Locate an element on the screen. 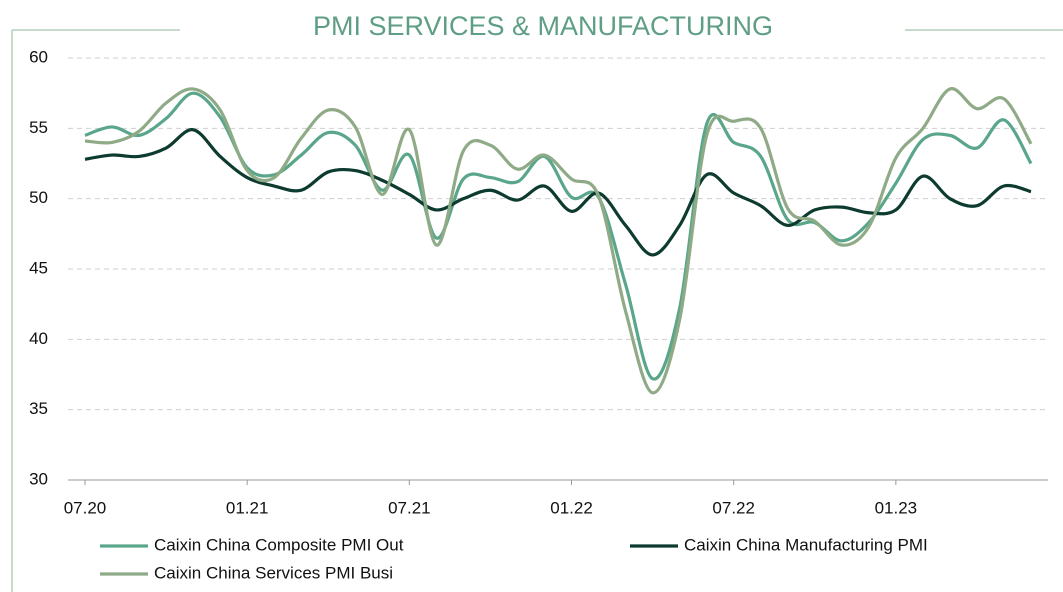  y-tick-label: 30 is located at coordinates (38, 478).